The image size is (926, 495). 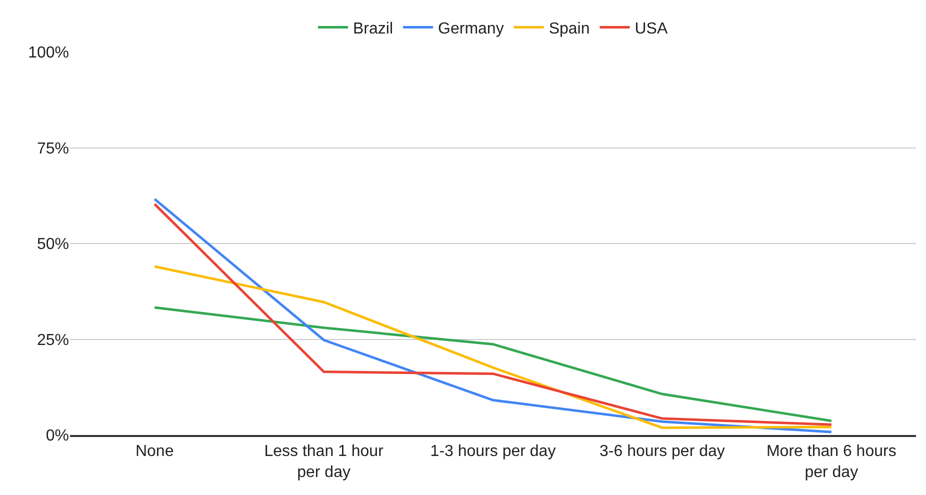 I want to click on legend-label: Germany, so click(x=471, y=29).